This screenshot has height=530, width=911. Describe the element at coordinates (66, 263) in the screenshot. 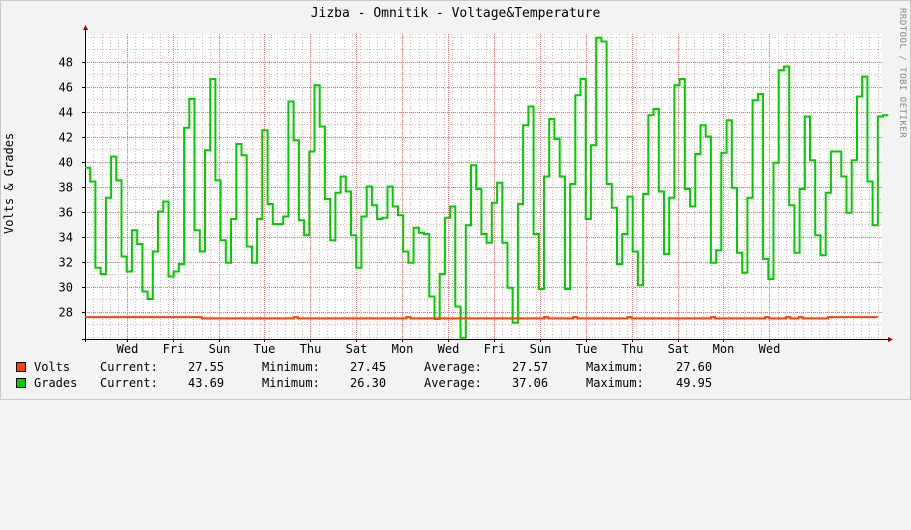

I see `y-tick-label: 32` at that location.